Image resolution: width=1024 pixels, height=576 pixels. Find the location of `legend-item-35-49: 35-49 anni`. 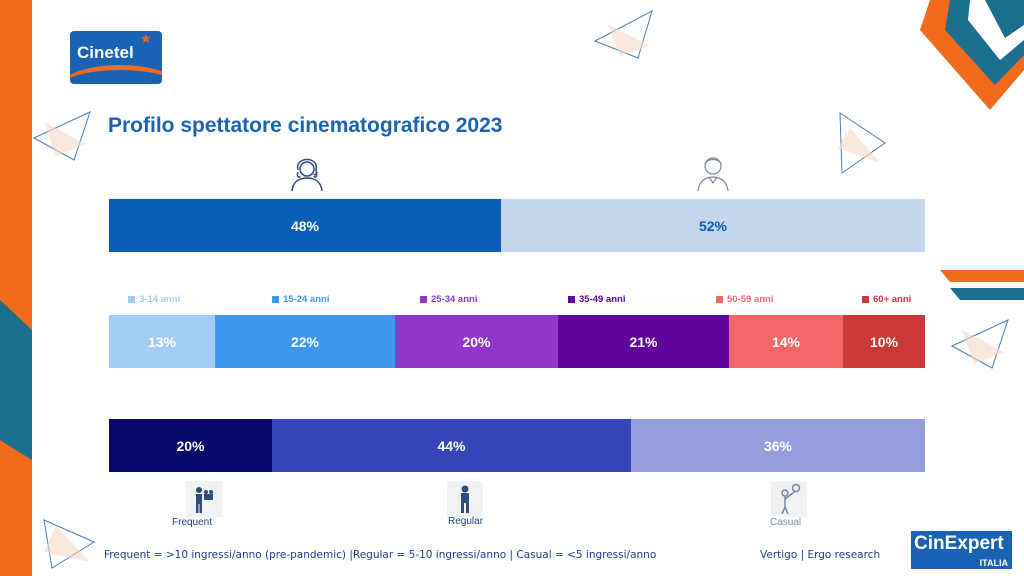

legend-item-35-49: 35-49 anni is located at coordinates (596, 299).